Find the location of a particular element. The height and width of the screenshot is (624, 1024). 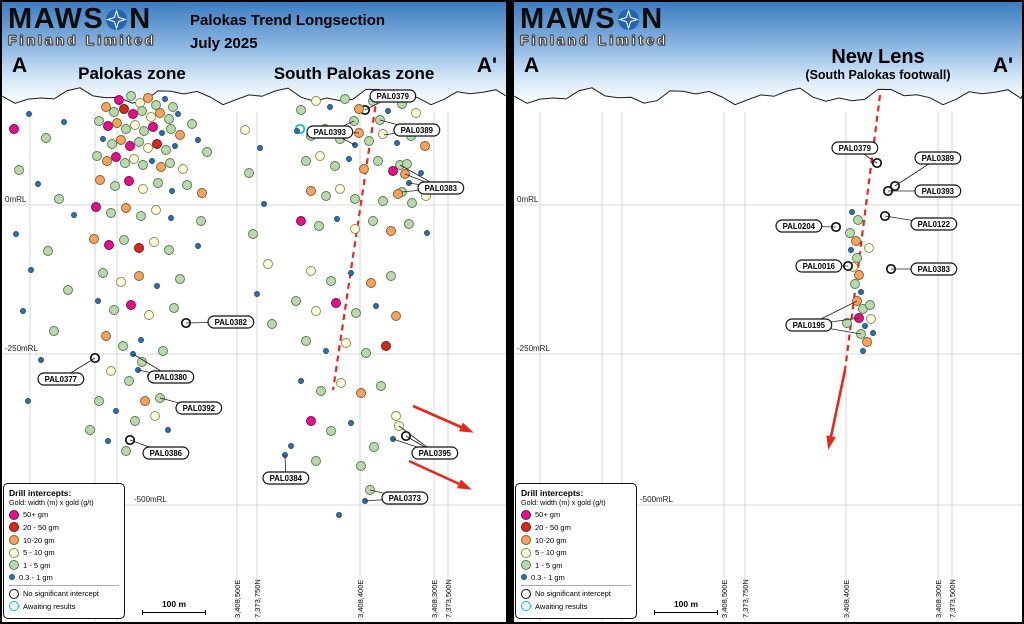

trend-line-dashed is located at coordinates (355, 243).